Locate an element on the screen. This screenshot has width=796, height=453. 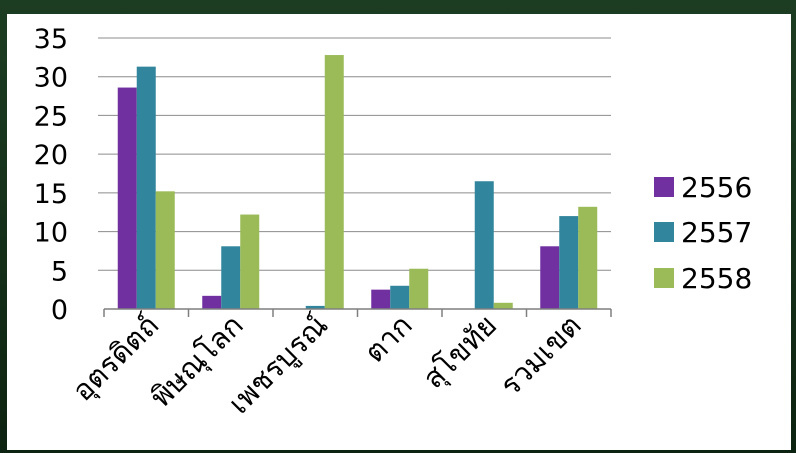
y-tick-label: 15 is located at coordinates (51, 194).